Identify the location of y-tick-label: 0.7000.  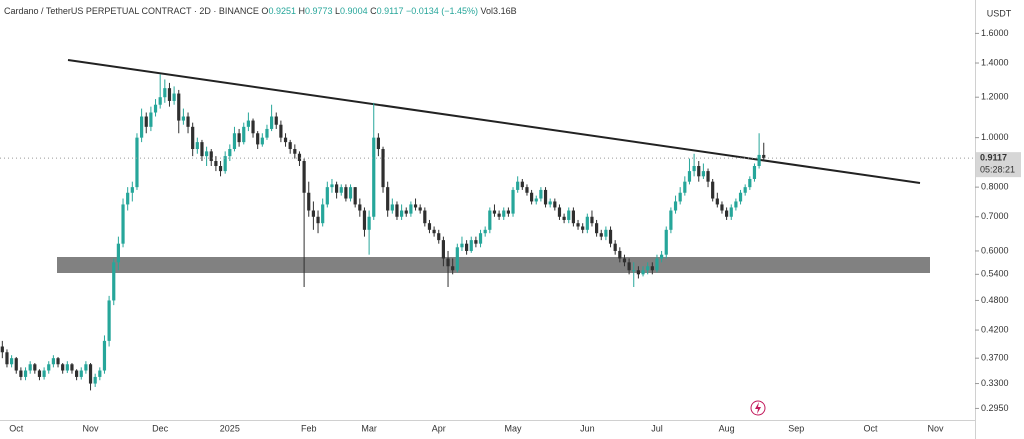
(995, 216).